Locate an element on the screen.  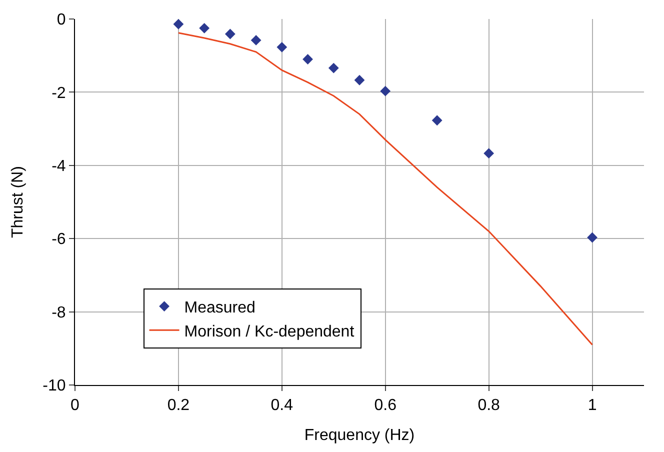
x-tick-label: 0 is located at coordinates (75, 405).